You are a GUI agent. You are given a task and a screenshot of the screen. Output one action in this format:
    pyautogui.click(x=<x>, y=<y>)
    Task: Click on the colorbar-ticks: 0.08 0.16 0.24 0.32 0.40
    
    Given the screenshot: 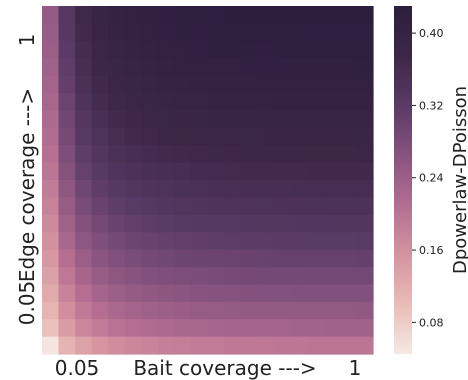 What is the action you would take?
    pyautogui.click(x=428, y=178)
    